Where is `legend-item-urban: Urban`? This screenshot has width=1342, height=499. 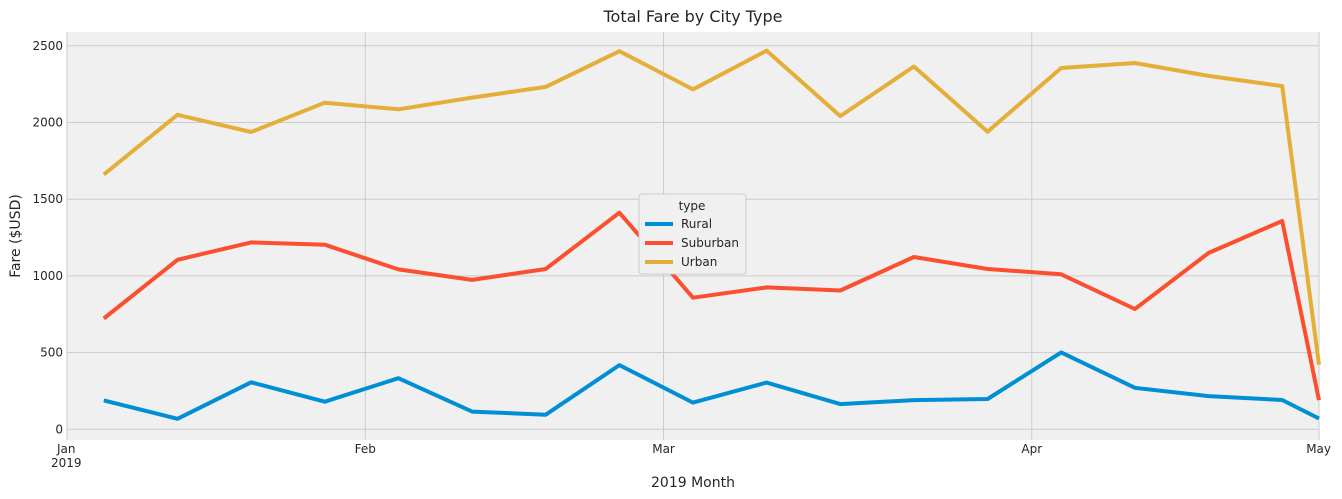
legend-item-urban: Urban is located at coordinates (681, 262).